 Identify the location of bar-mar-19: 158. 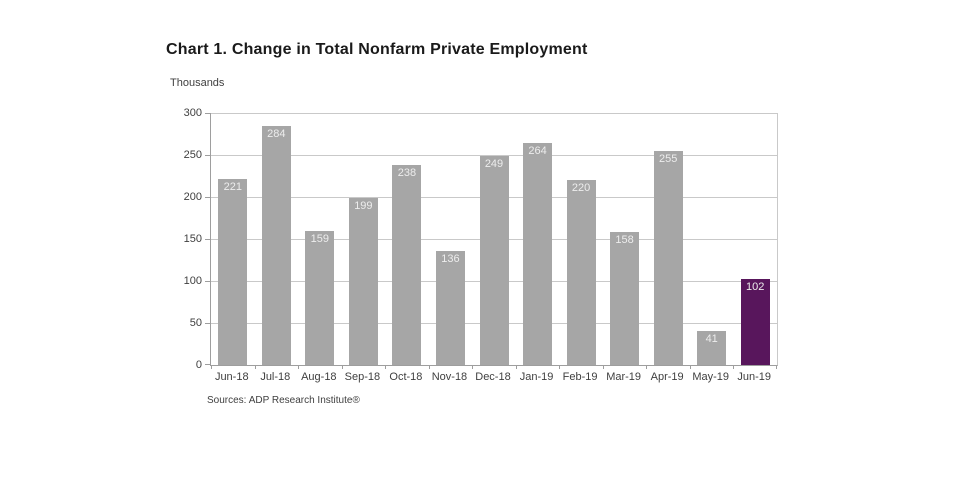
(625, 298).